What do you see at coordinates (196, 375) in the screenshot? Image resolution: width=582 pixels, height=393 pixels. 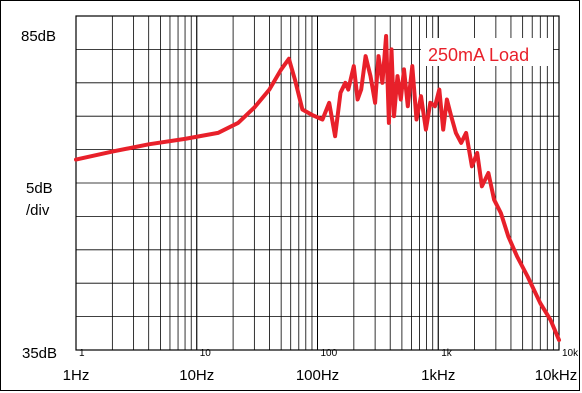 I see `x-tick-label: 10Hz` at bounding box center [196, 375].